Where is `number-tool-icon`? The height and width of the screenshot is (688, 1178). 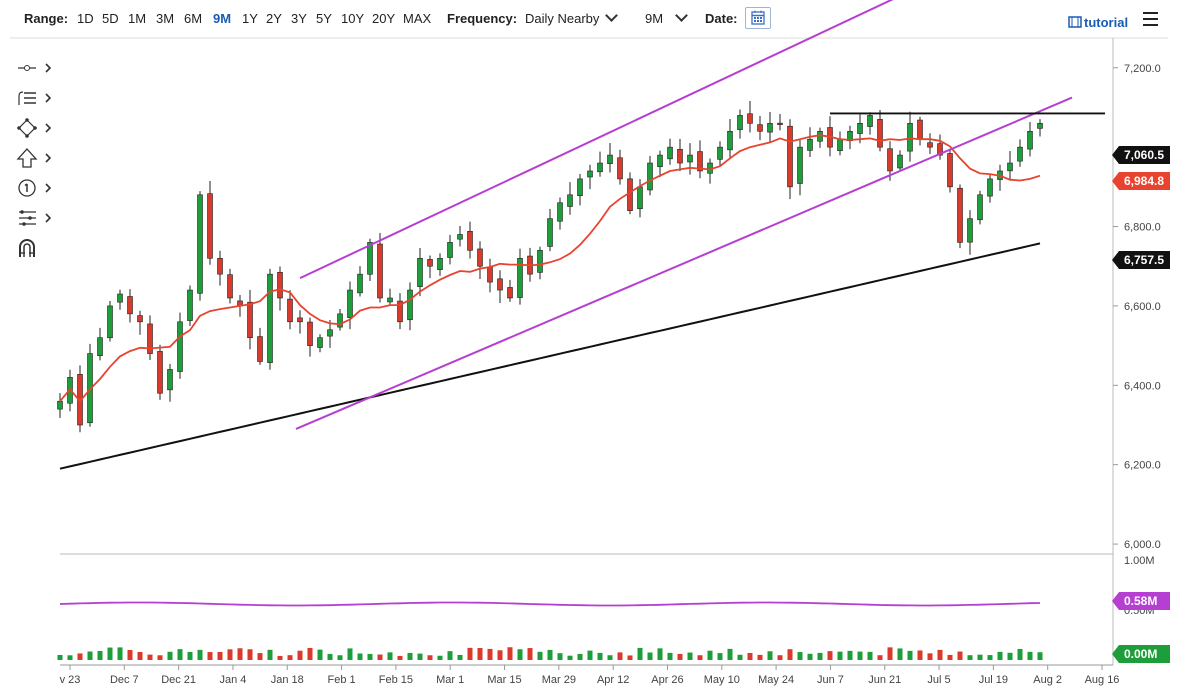
number-tool-icon is located at coordinates (35, 188).